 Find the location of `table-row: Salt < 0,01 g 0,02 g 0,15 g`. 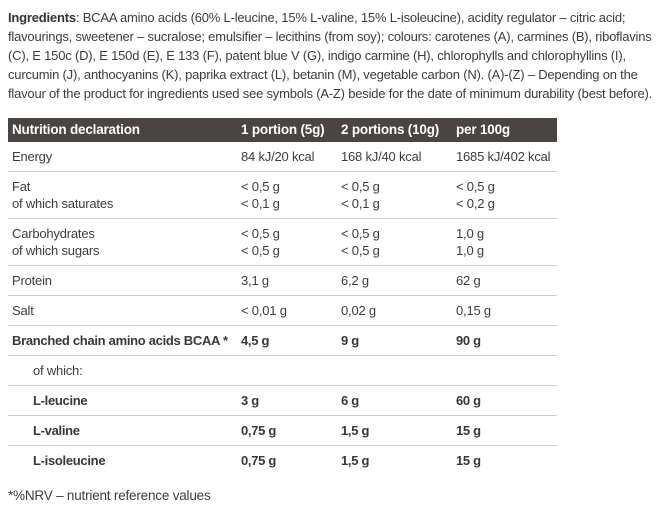

table-row: Salt < 0,01 g 0,02 g 0,15 g is located at coordinates (282, 310).